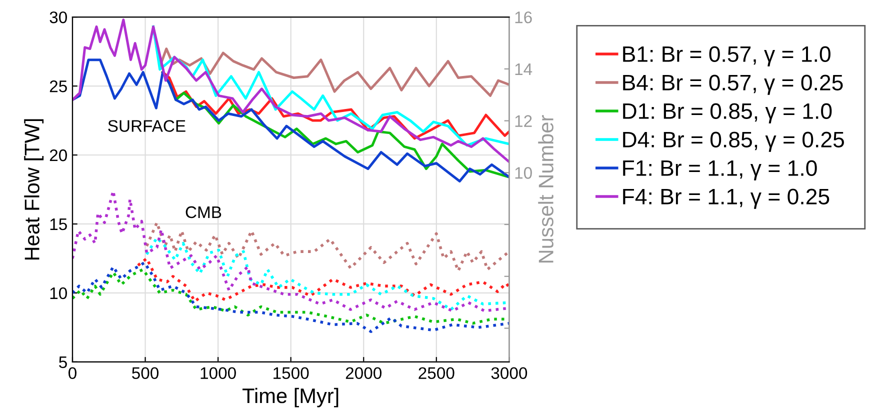  Describe the element at coordinates (63, 362) in the screenshot. I see `y-tick-label: 5` at that location.